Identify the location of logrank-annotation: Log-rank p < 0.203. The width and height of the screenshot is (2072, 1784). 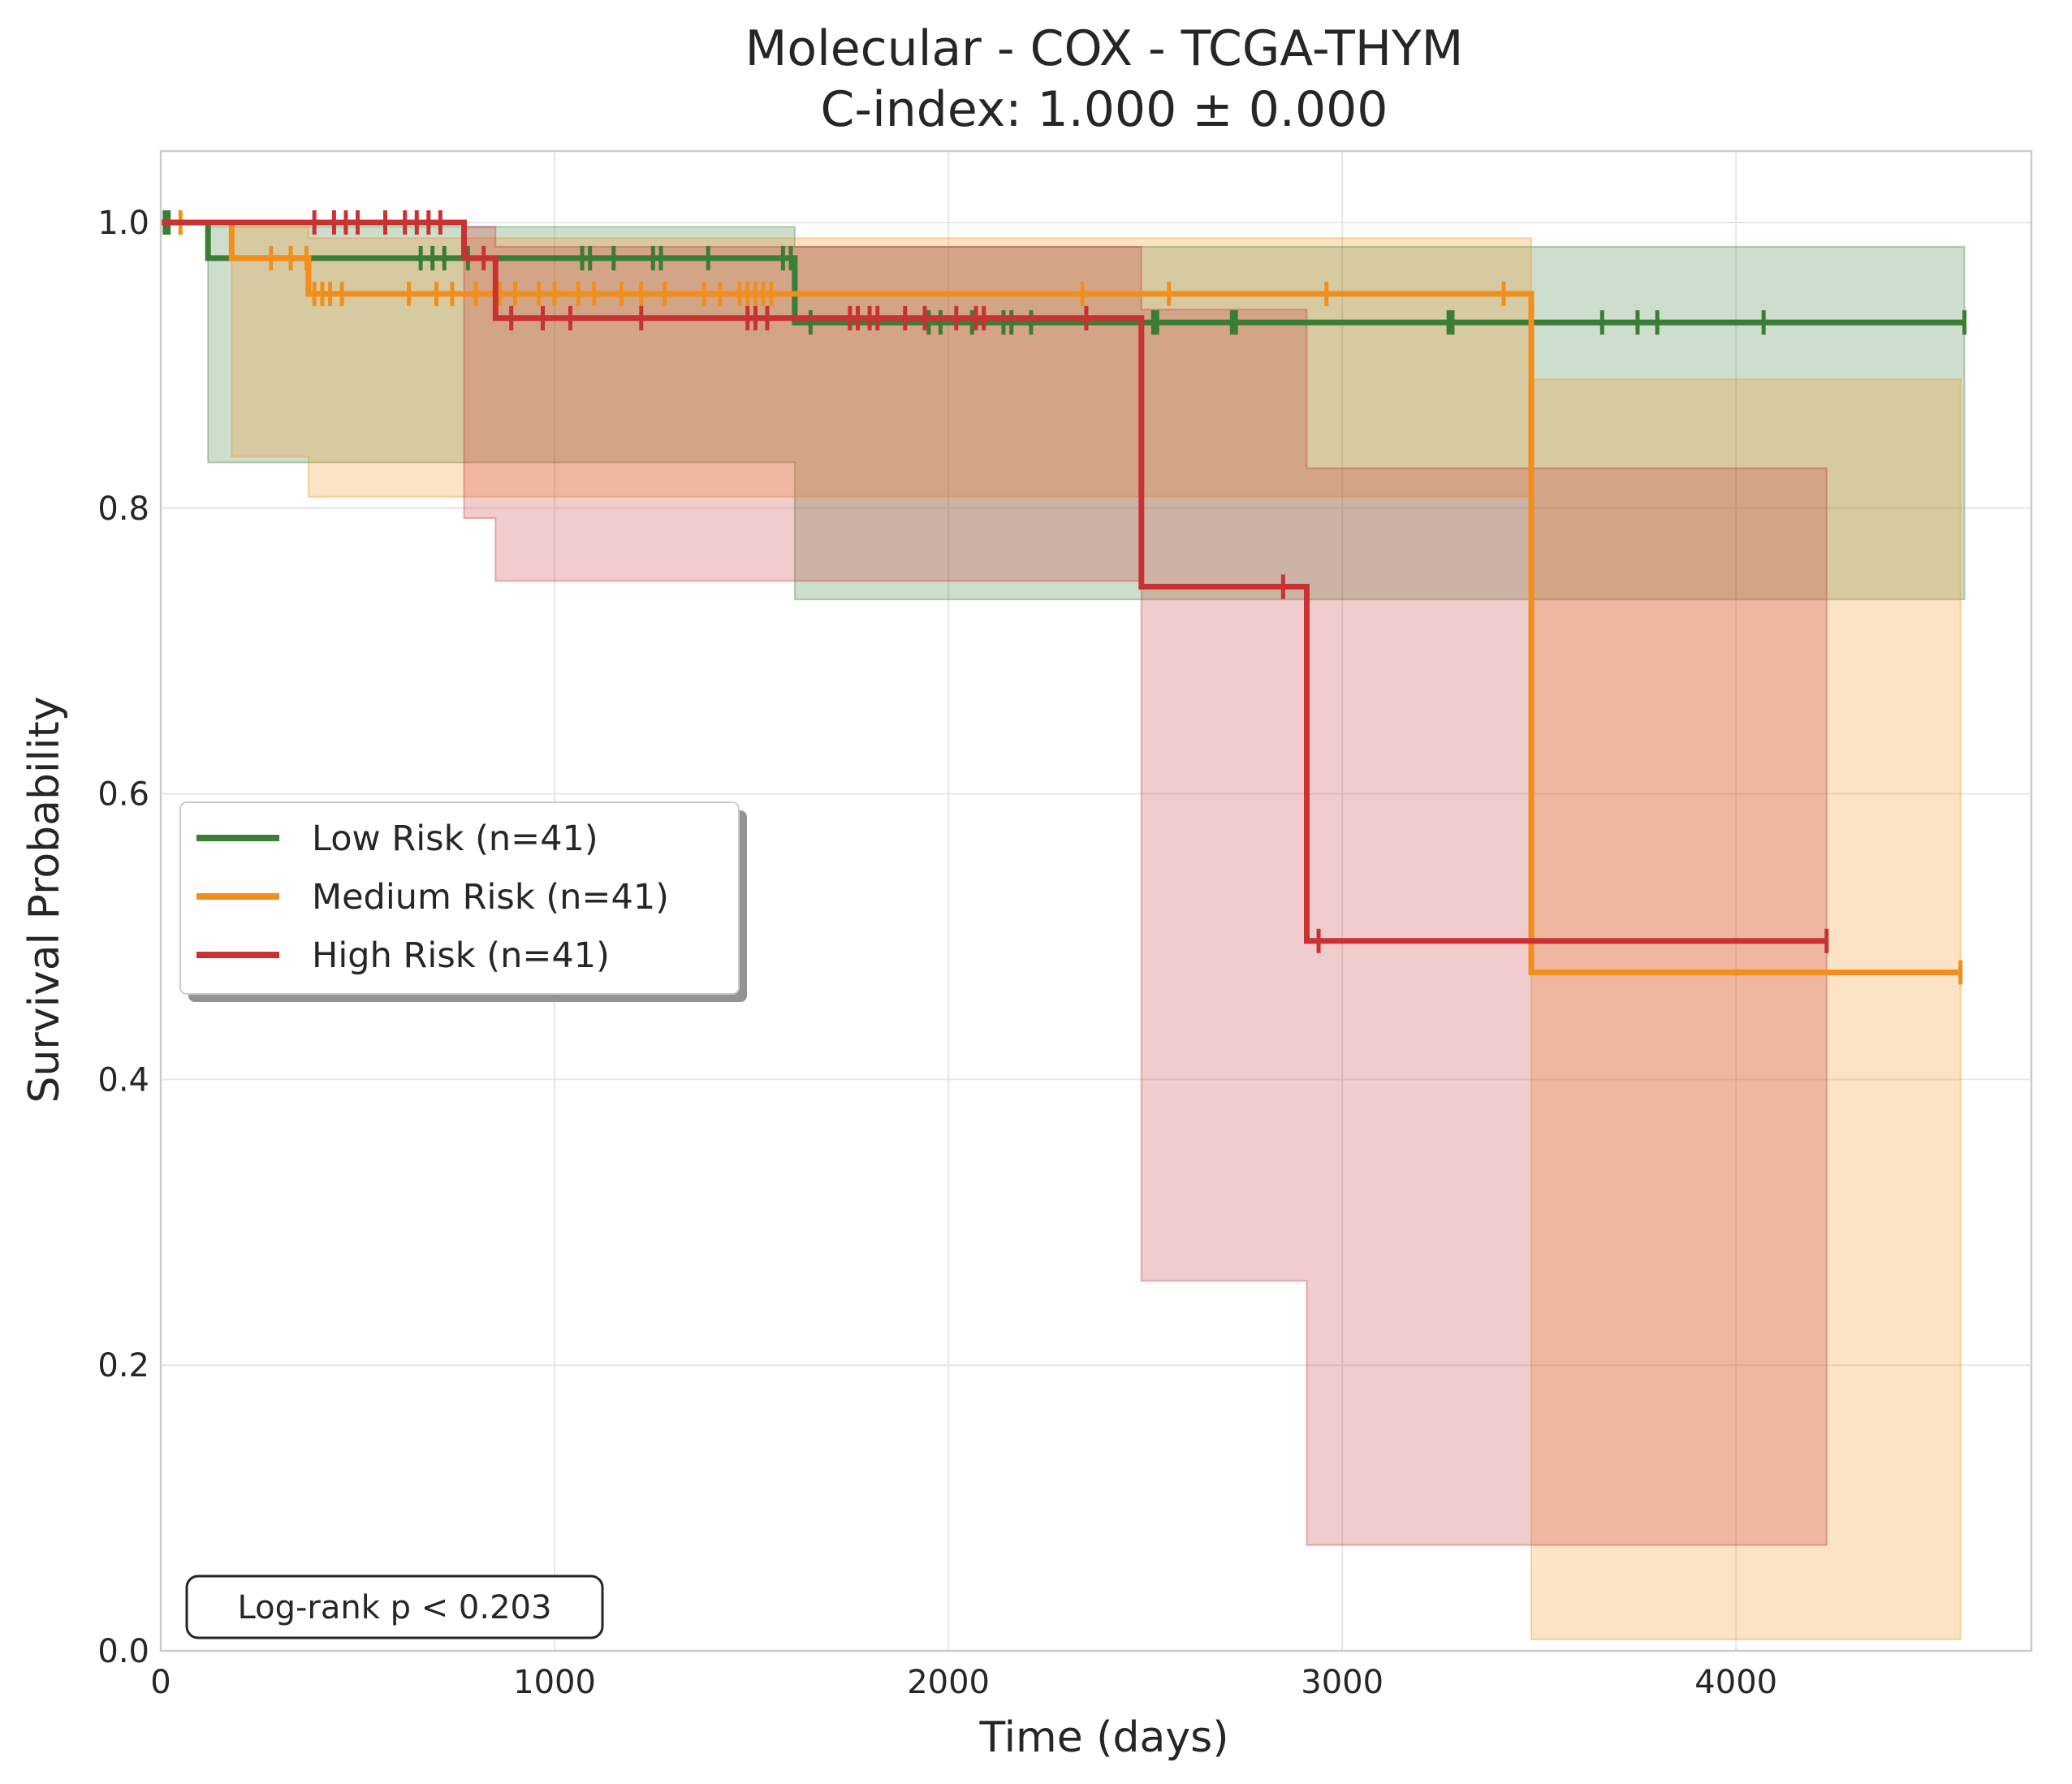
(394, 1606).